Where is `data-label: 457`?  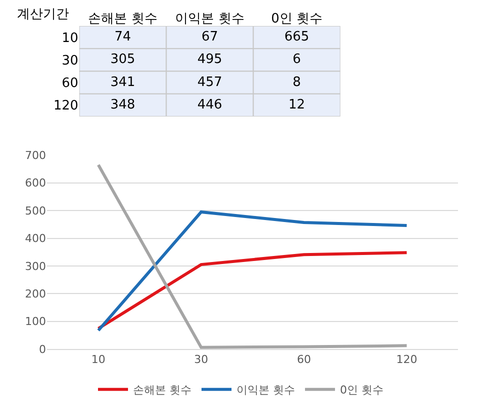
data-label: 457 is located at coordinates (209, 82).